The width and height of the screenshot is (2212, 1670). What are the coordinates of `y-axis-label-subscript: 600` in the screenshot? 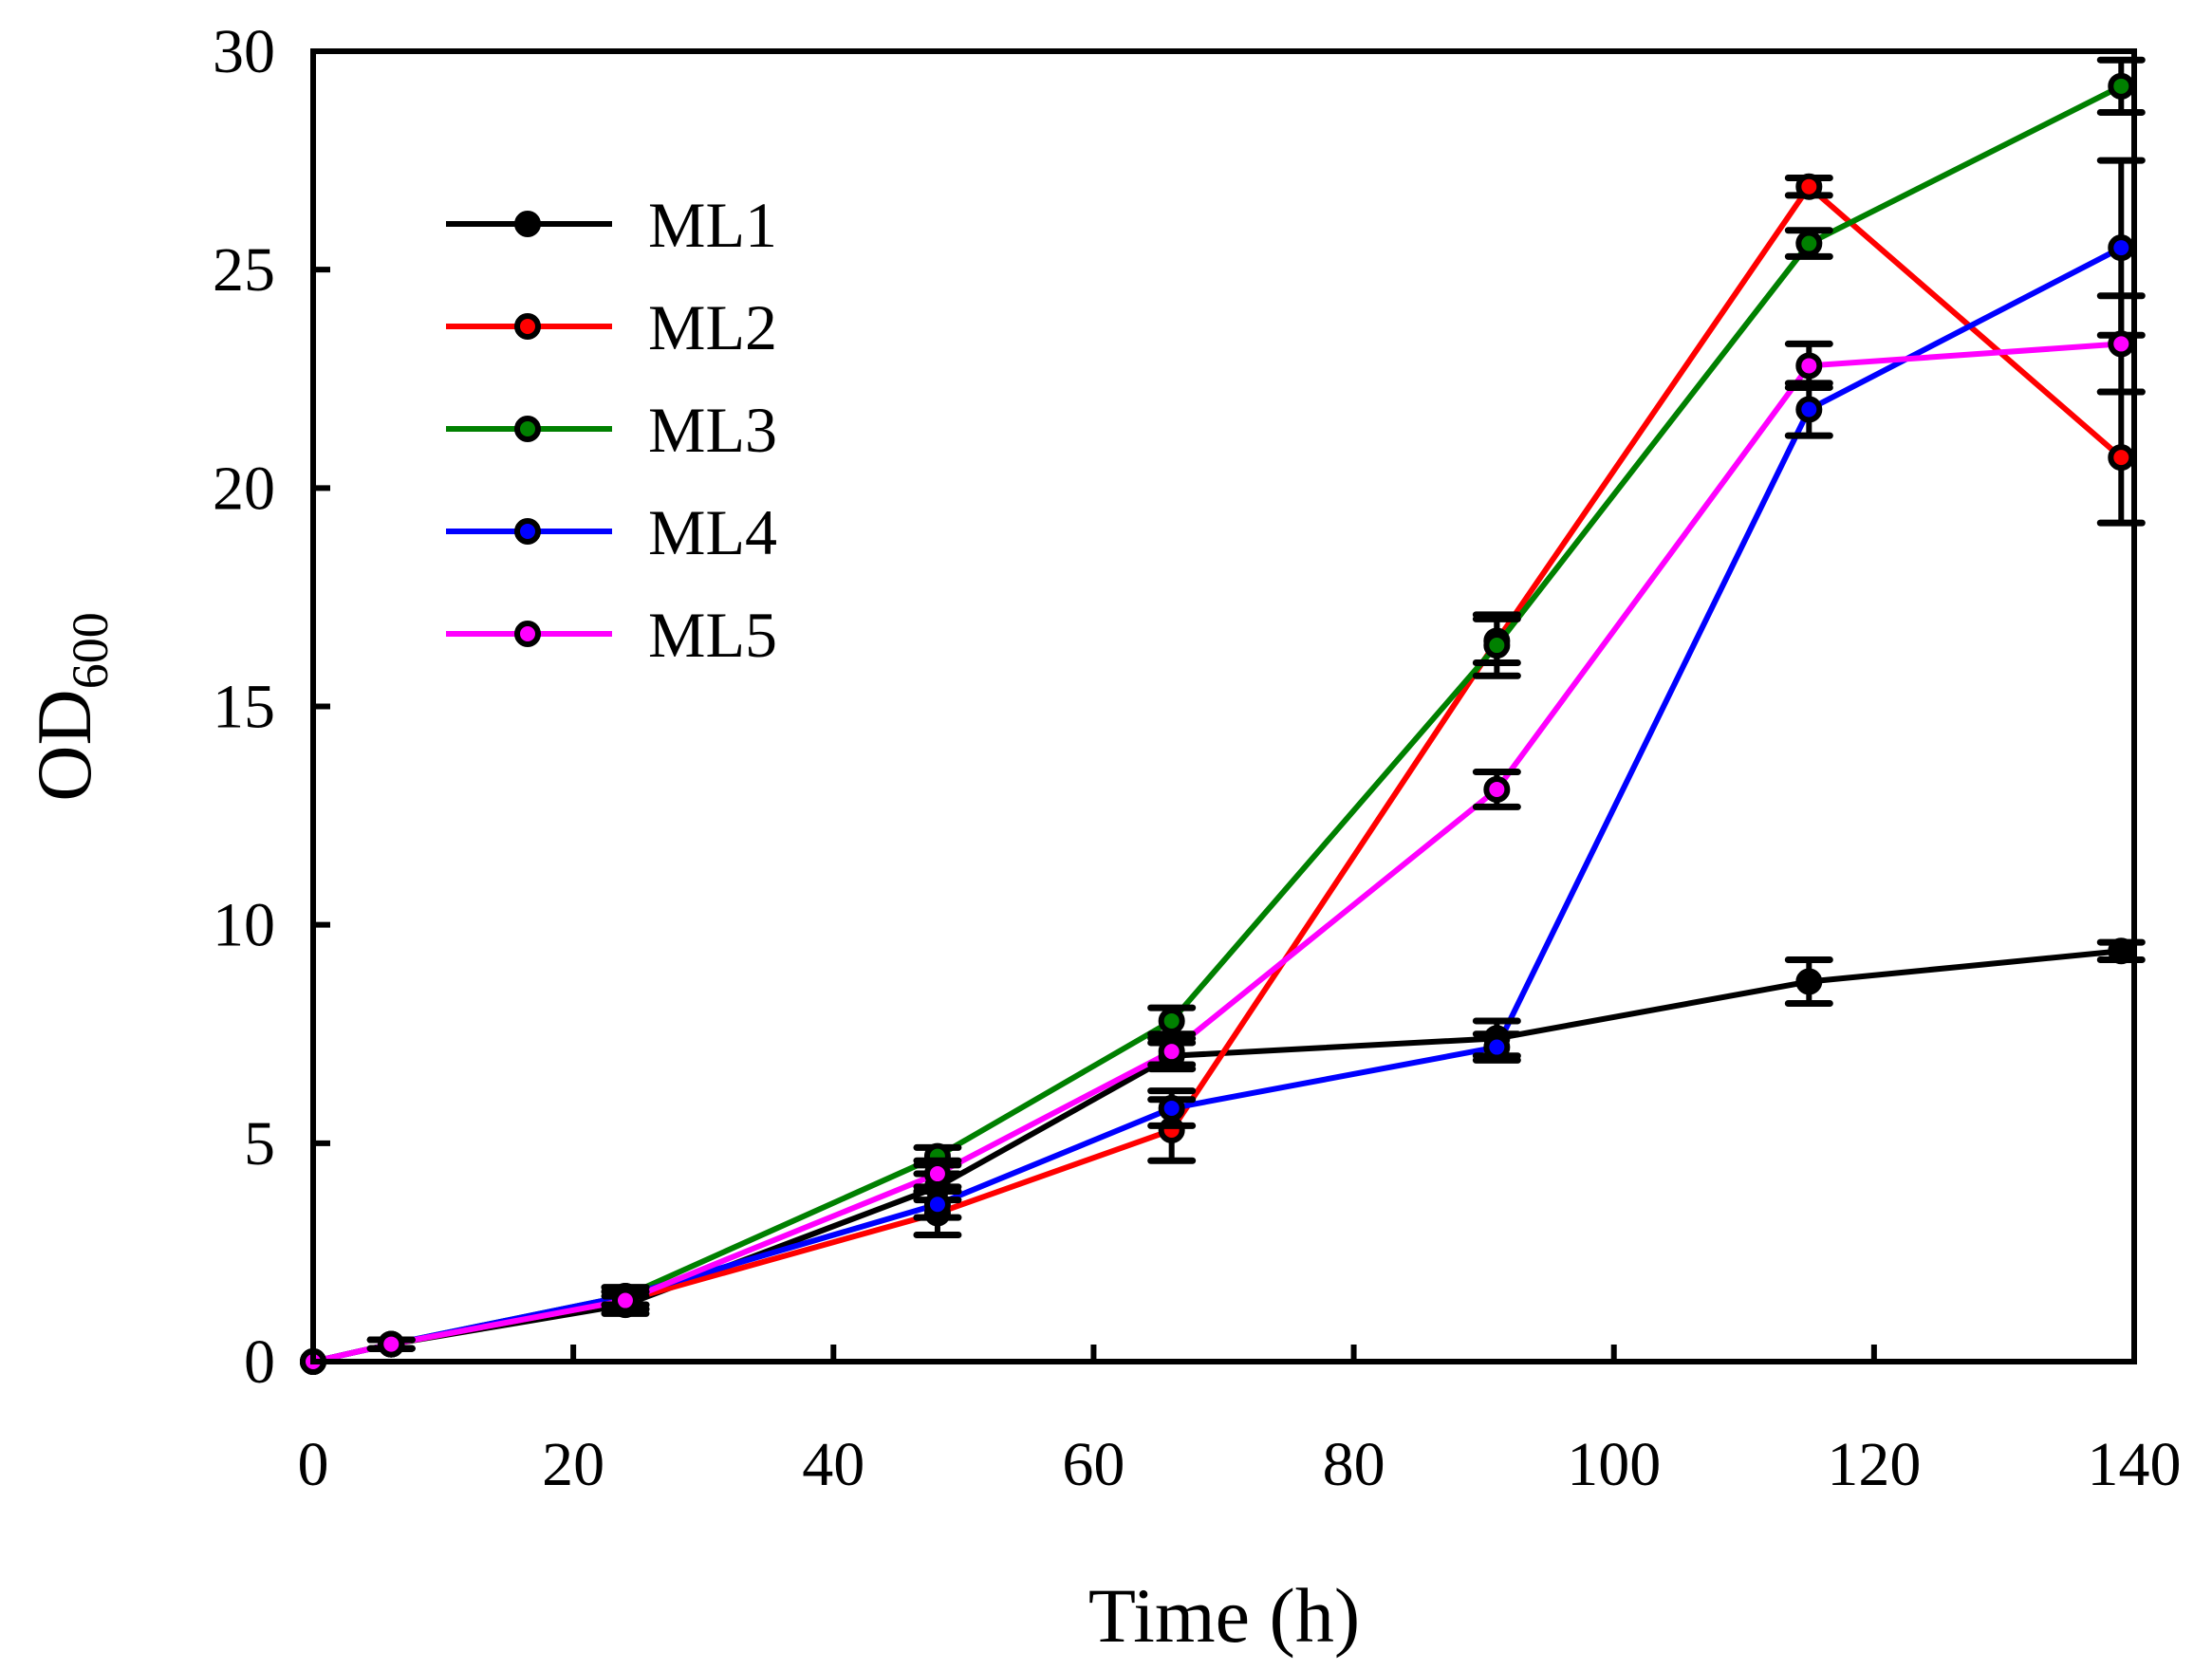 It's located at (91, 650).